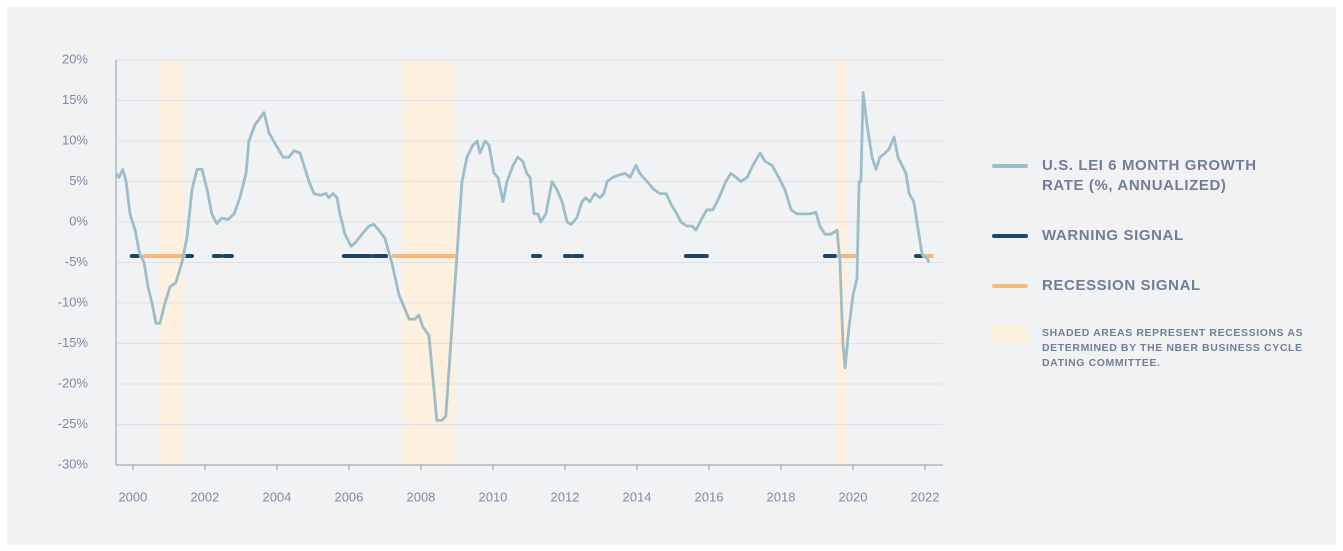  What do you see at coordinates (925, 496) in the screenshot?
I see `x-tick-label: 2022` at bounding box center [925, 496].